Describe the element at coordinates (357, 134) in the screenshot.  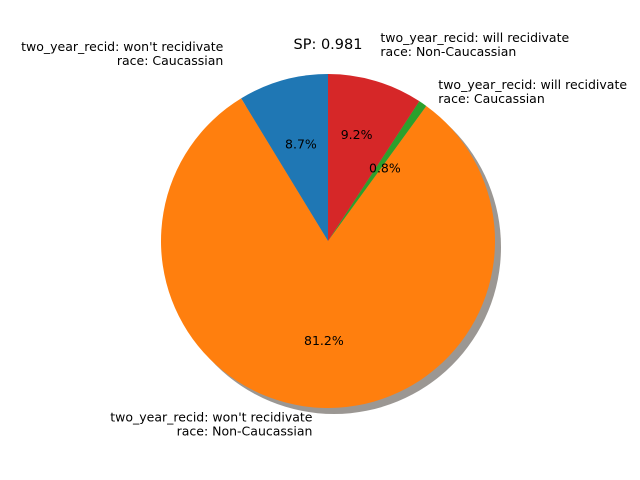
I see `slice-percent-4: 9.2%` at that location.